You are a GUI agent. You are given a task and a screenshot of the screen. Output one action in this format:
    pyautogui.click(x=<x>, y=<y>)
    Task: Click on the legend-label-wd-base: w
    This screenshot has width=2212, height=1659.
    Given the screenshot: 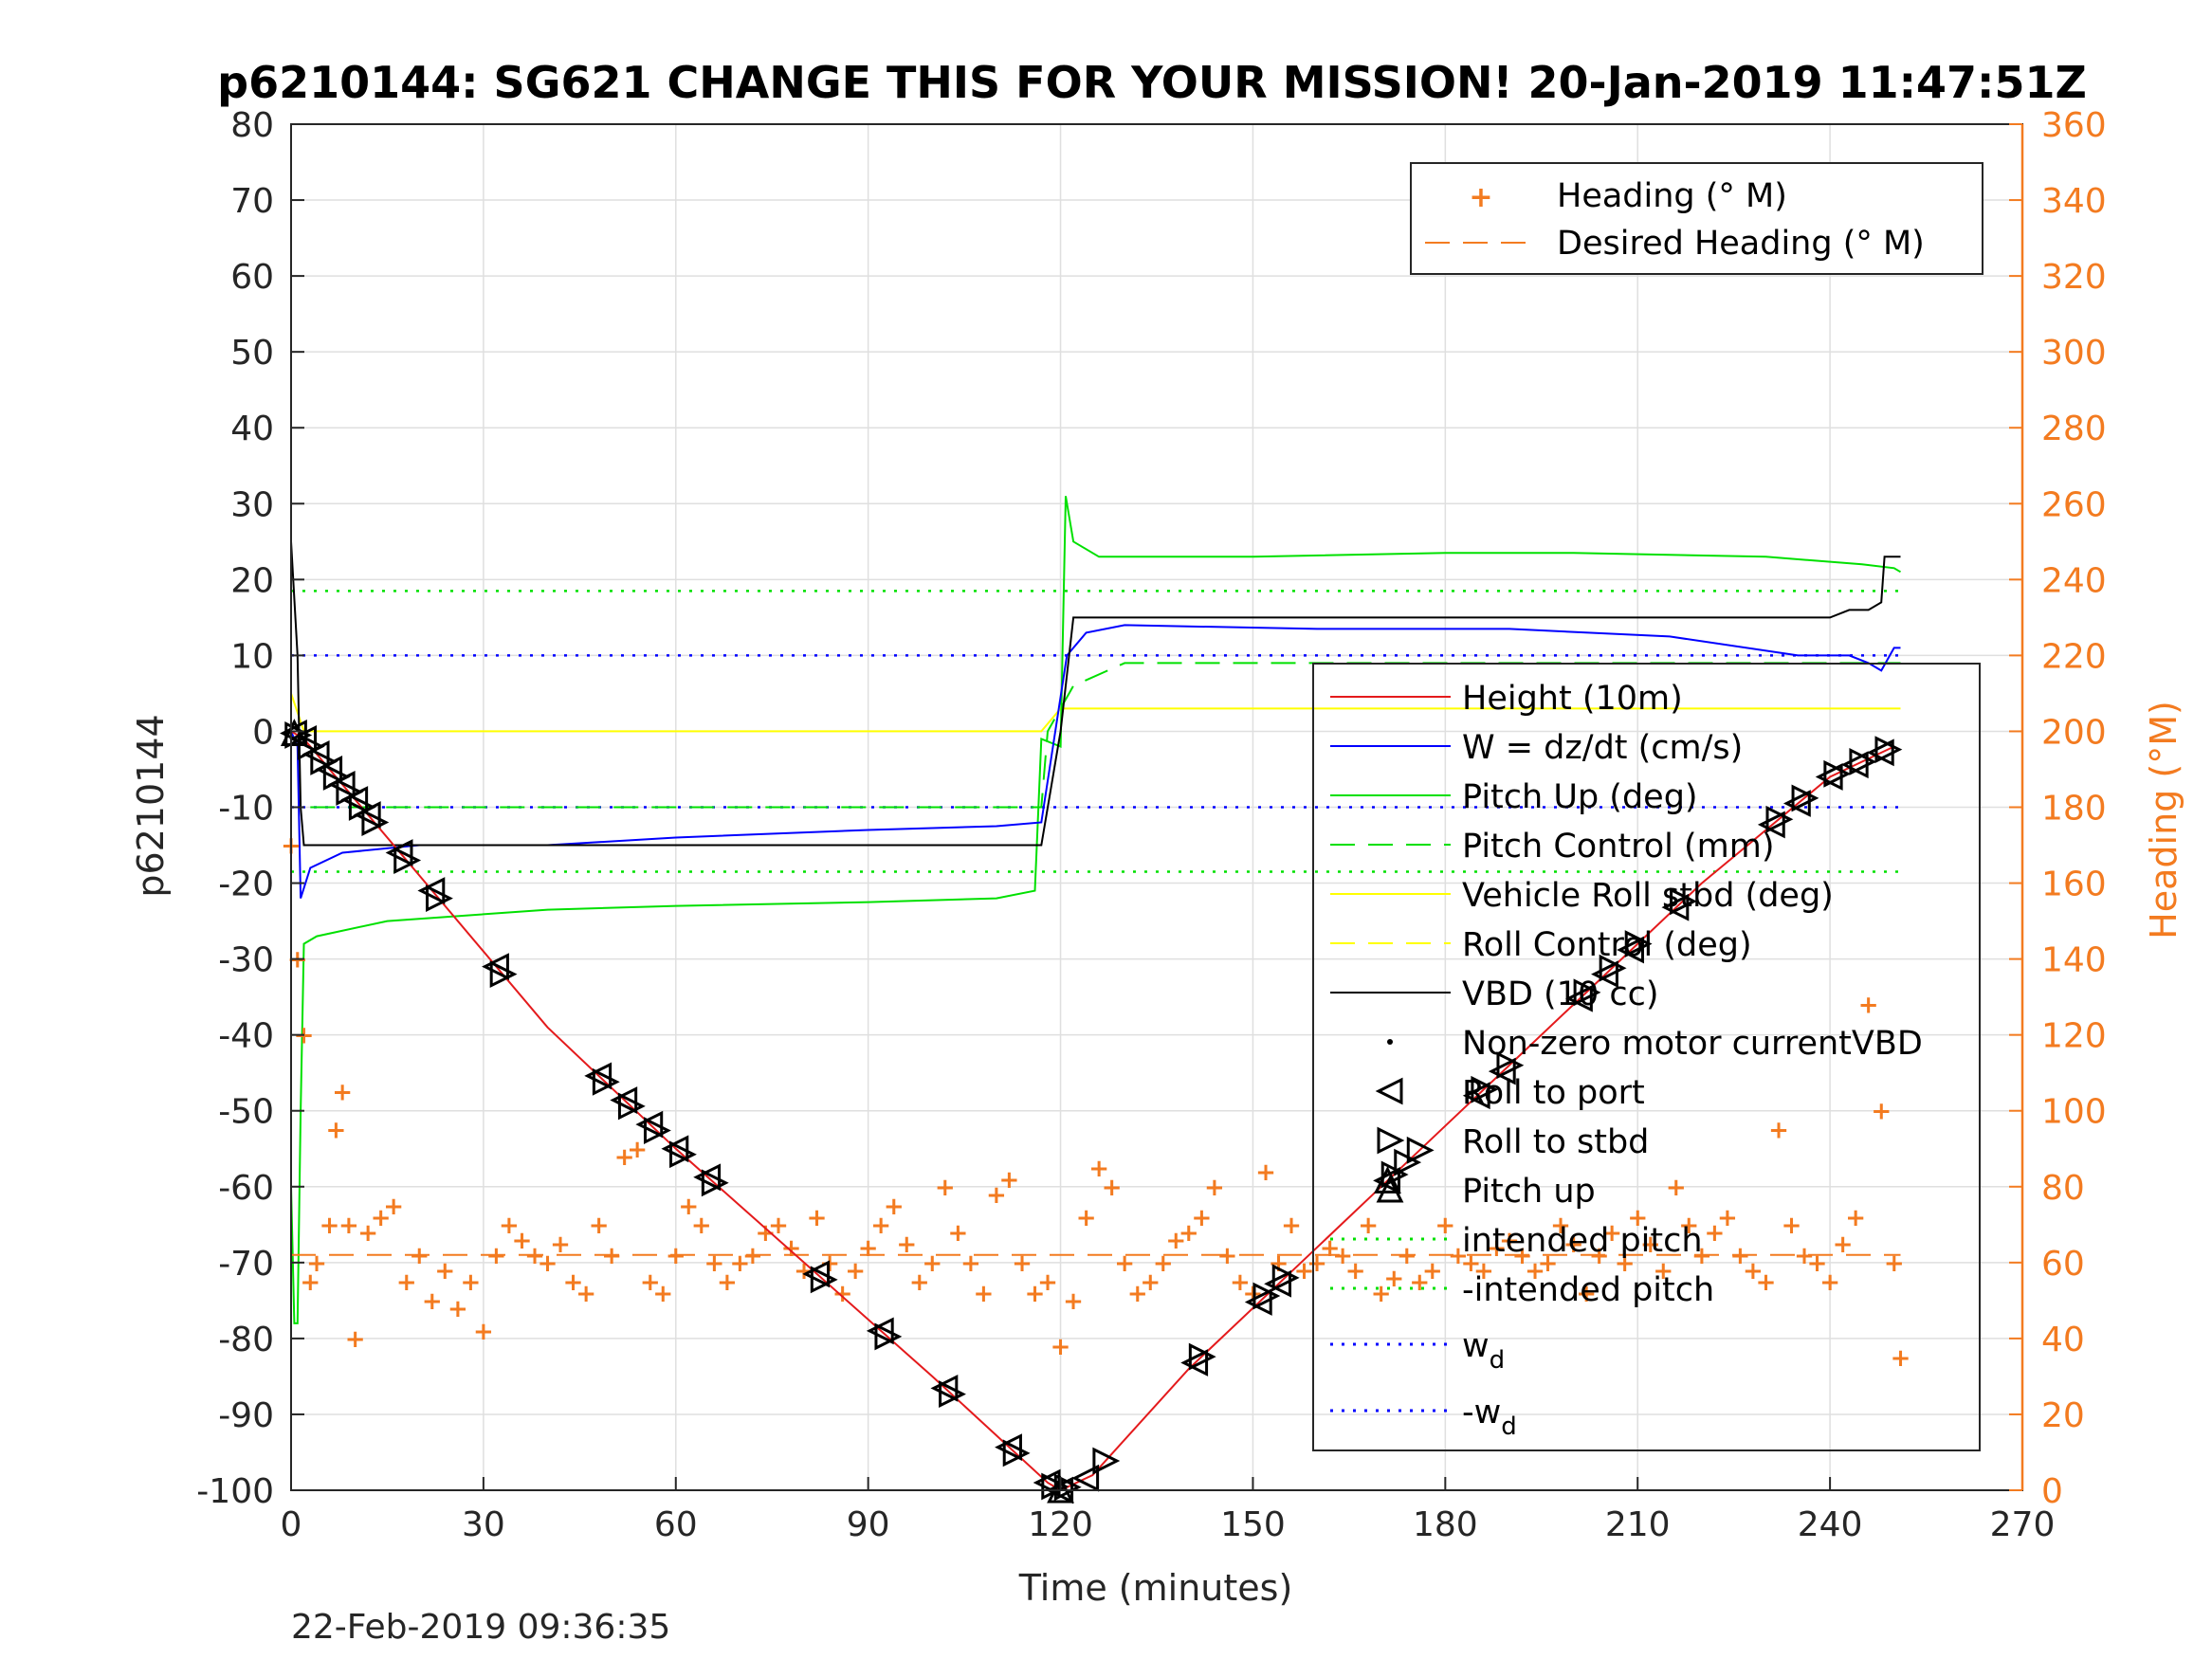 What is the action you would take?
    pyautogui.click(x=1476, y=1346)
    